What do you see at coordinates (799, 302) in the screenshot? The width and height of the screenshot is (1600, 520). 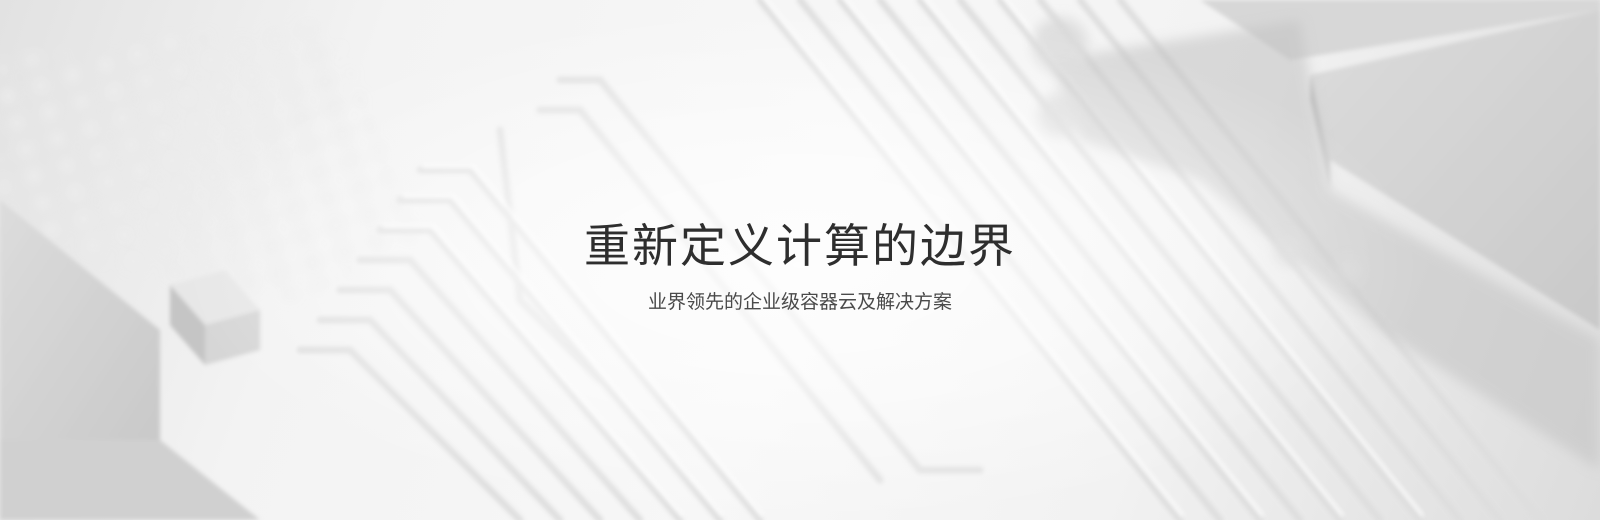 I see `hero-subtitle: 业界领先的企业级容器云及解决方案` at bounding box center [799, 302].